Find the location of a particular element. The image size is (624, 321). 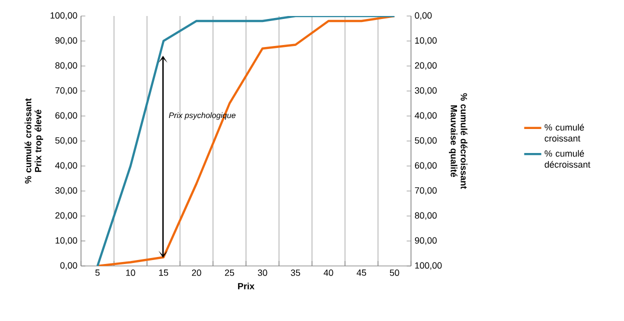

x-axis-title: Prix is located at coordinates (246, 286).